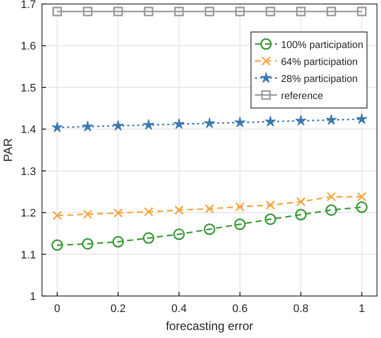  Describe the element at coordinates (179, 309) in the screenshot. I see `x-tick-label: 0.4` at that location.